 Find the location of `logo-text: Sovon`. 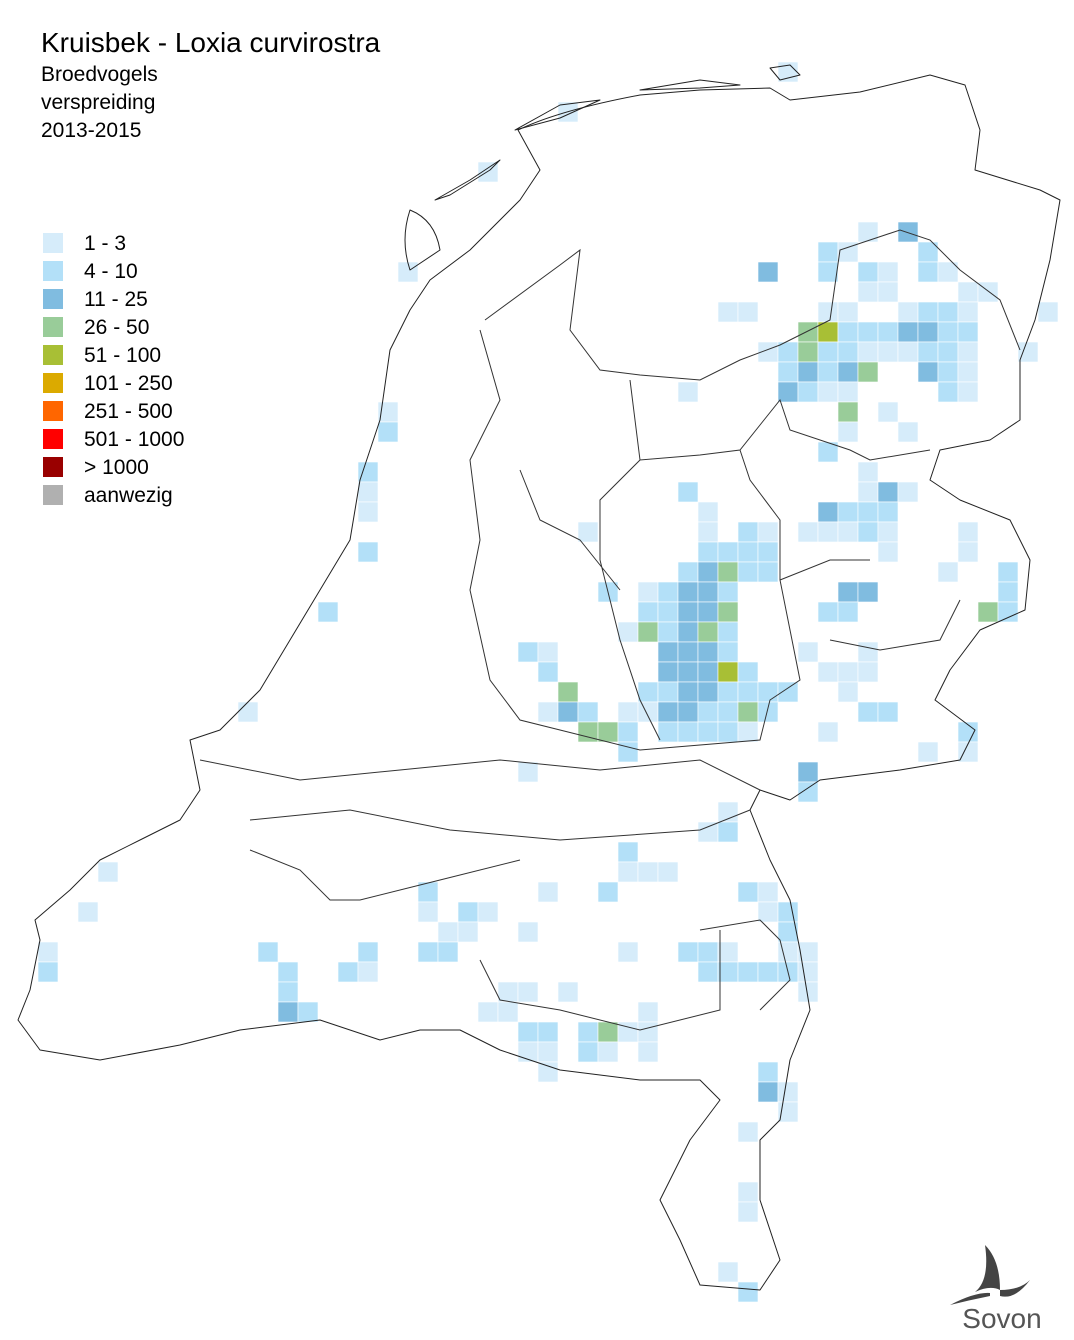

logo-text: Sovon is located at coordinates (1001, 1318).